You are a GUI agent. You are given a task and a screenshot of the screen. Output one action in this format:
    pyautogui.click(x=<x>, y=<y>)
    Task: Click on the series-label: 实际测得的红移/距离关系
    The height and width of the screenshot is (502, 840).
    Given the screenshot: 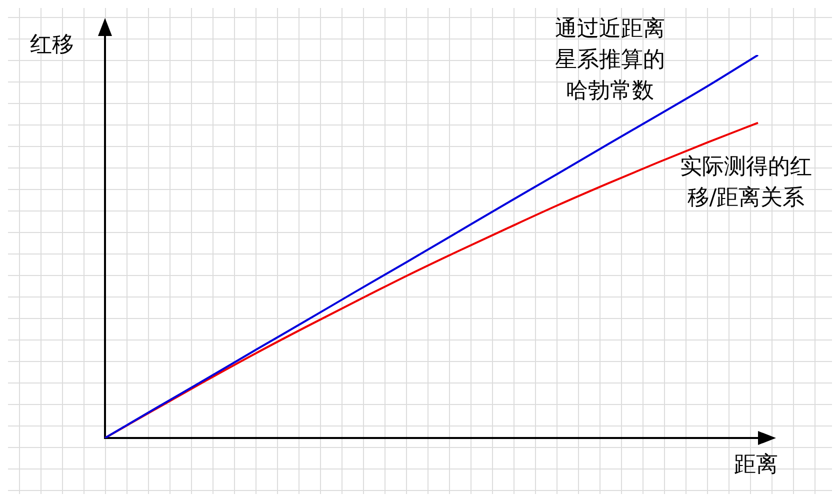 What is the action you would take?
    pyautogui.click(x=746, y=182)
    